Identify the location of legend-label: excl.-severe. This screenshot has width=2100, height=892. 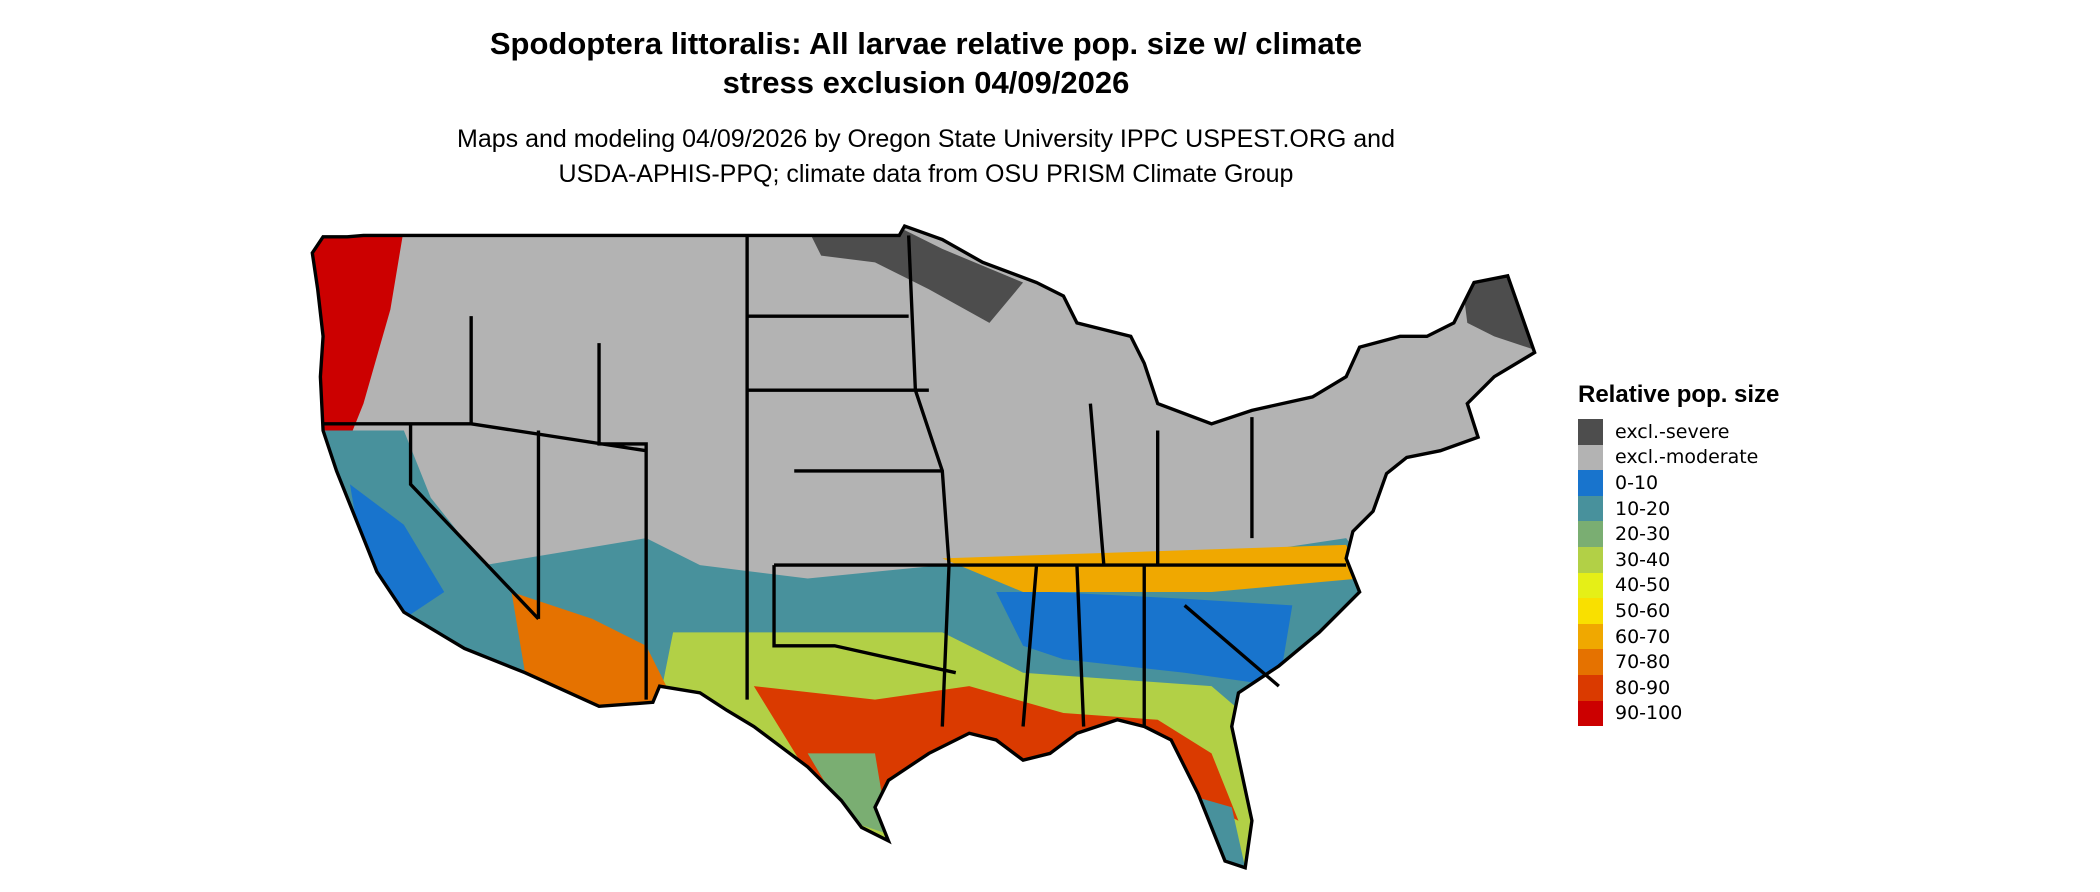
(1672, 431).